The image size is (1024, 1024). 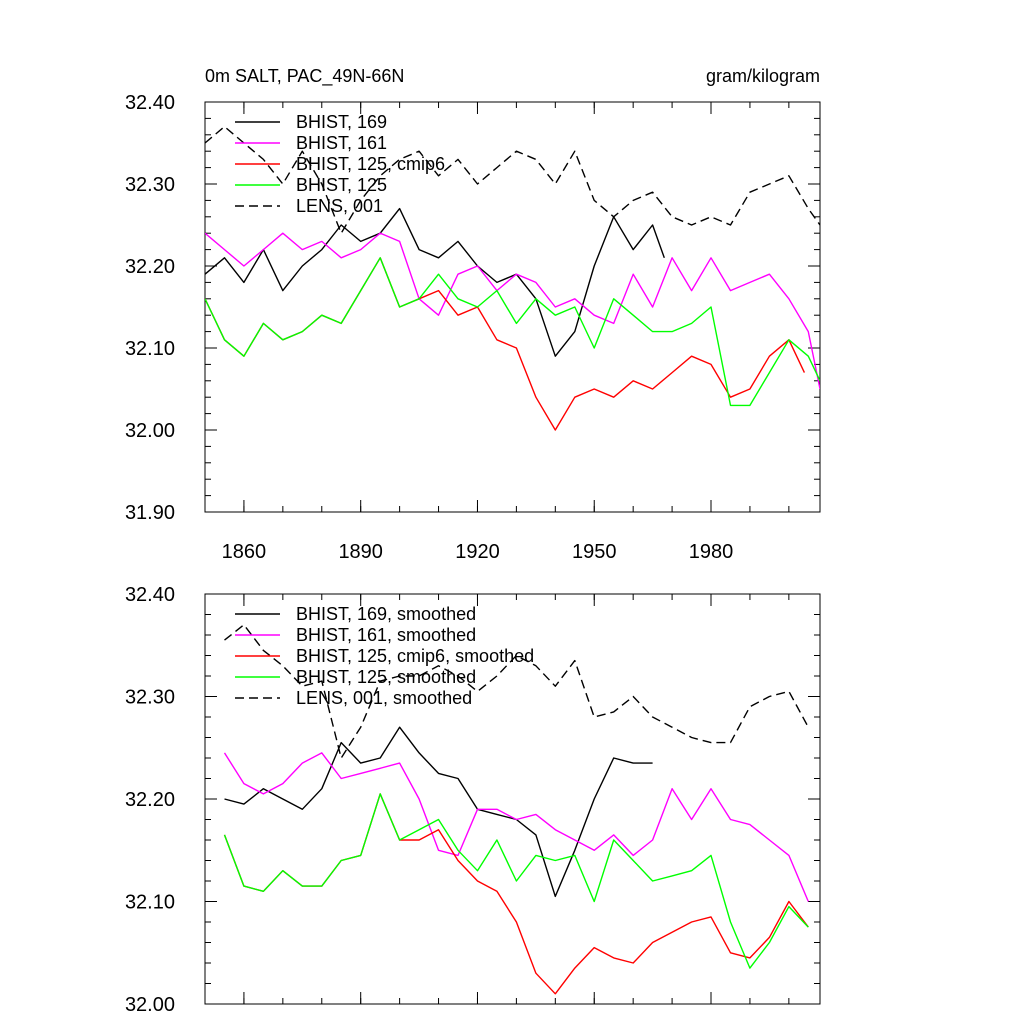 What do you see at coordinates (341, 143) in the screenshot?
I see `legend-label-top-1: BHIST, 161` at bounding box center [341, 143].